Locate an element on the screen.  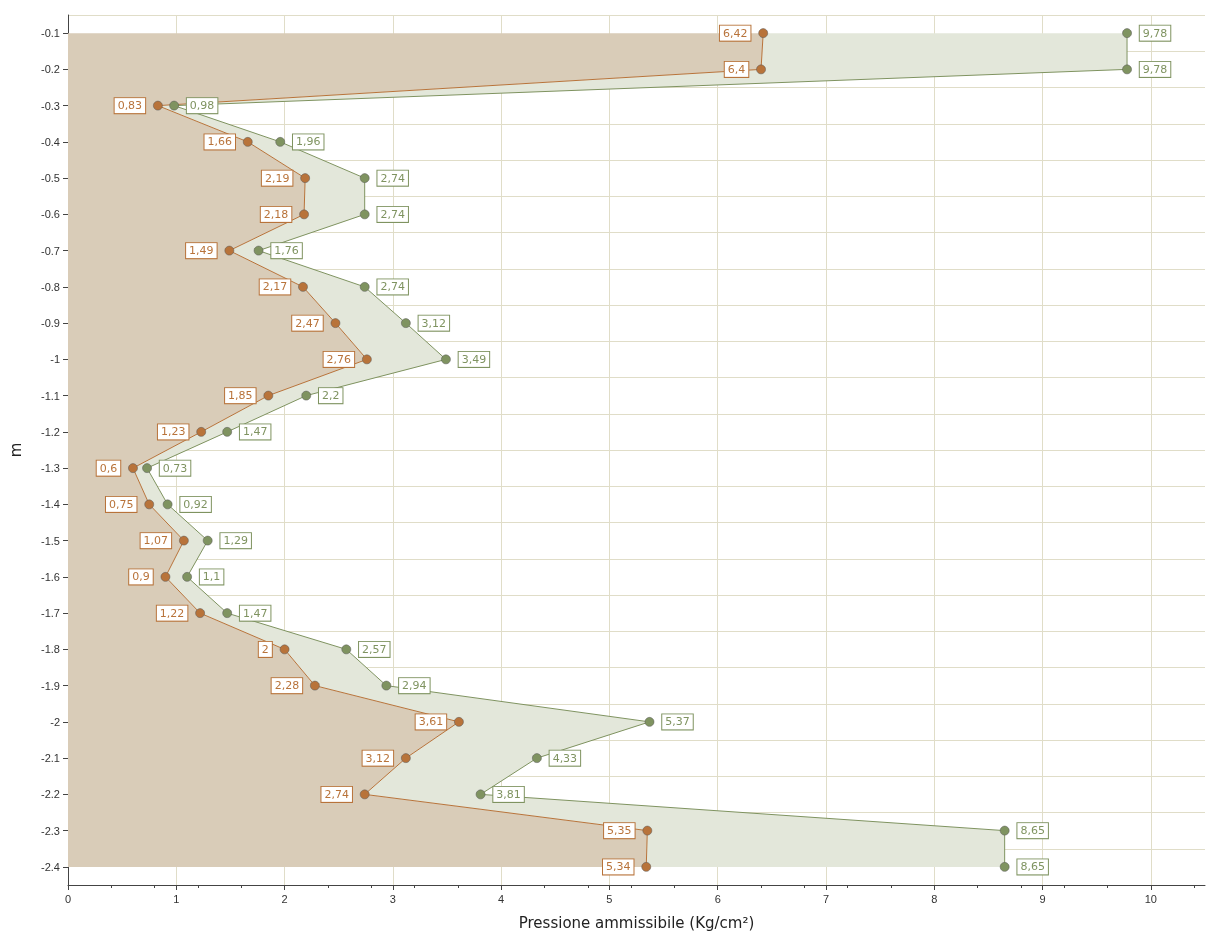
y-tick-label: -1.9 is located at coordinates (50, 685).